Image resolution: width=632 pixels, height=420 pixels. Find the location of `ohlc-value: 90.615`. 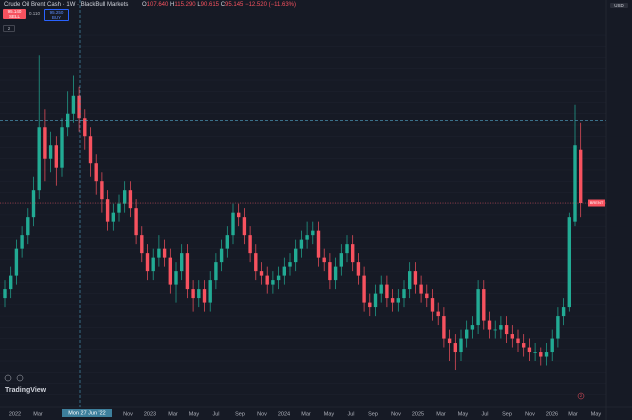

ohlc-value: 90.615 is located at coordinates (210, 5).